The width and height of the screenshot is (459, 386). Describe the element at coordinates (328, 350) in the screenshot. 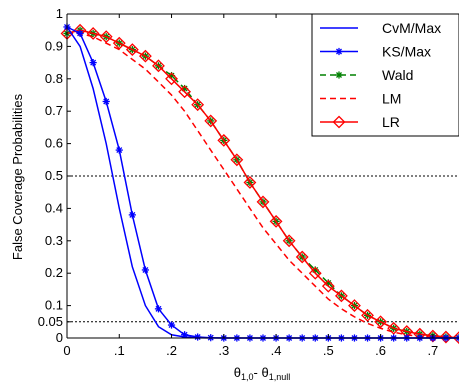

I see `x-tick-label: .5` at that location.